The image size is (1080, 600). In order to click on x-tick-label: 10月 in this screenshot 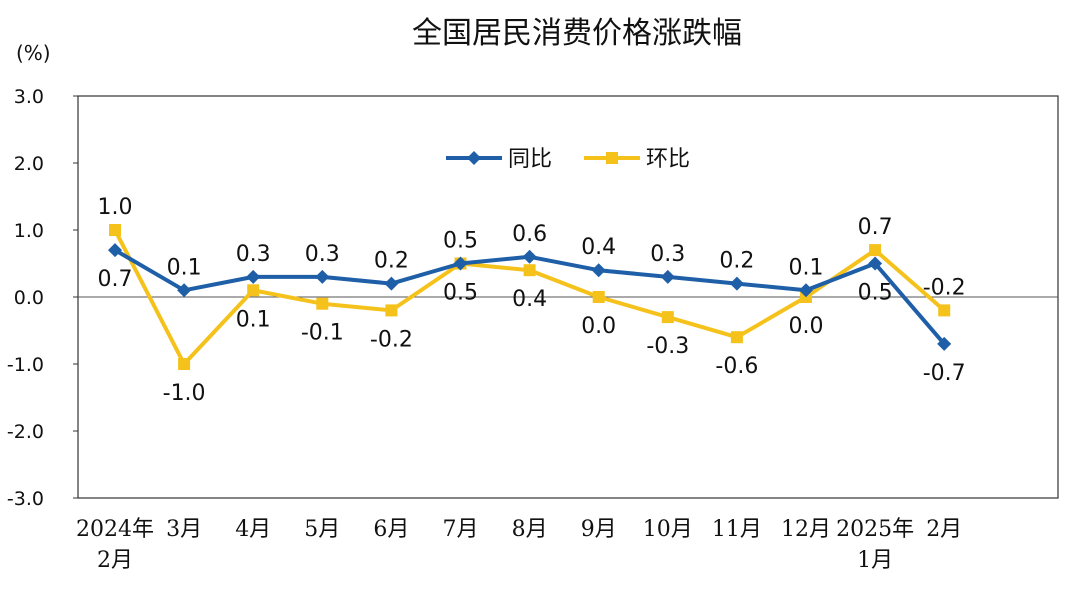, I will do `click(668, 529)`.